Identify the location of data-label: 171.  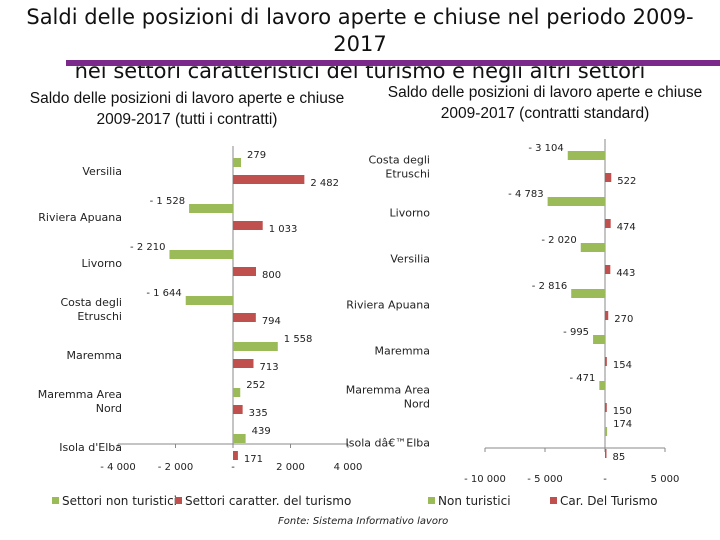
(253, 459).